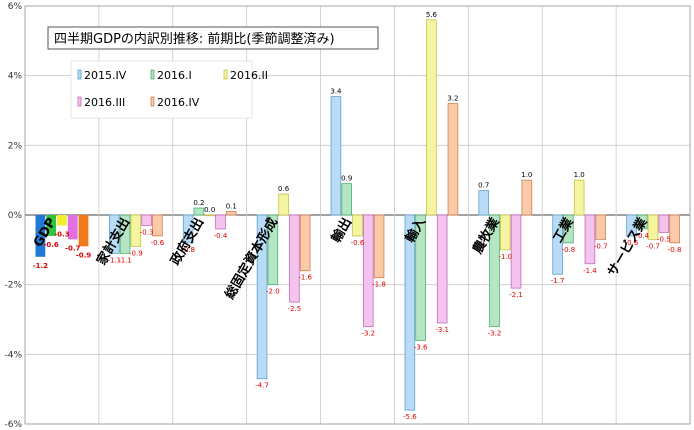 The width and height of the screenshot is (694, 430). What do you see at coordinates (336, 92) in the screenshot?
I see `data-label: 3.4` at bounding box center [336, 92].